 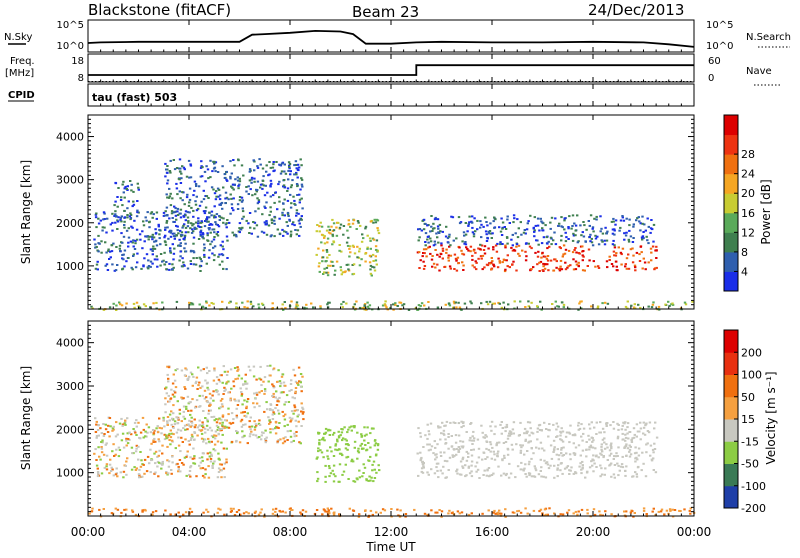 I want to click on velocity-ylabel: Slant Range [km], so click(x=26, y=418).